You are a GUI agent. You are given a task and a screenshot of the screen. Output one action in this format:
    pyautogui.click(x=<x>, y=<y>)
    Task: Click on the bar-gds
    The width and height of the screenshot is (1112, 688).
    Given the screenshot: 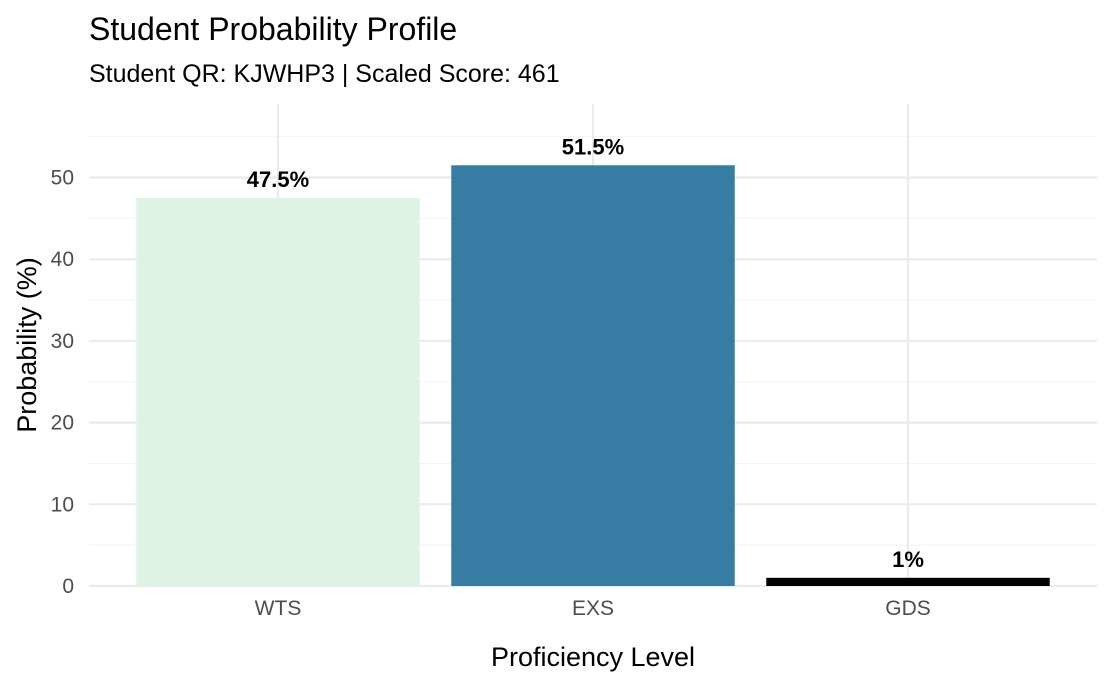 What is the action you would take?
    pyautogui.click(x=908, y=581)
    